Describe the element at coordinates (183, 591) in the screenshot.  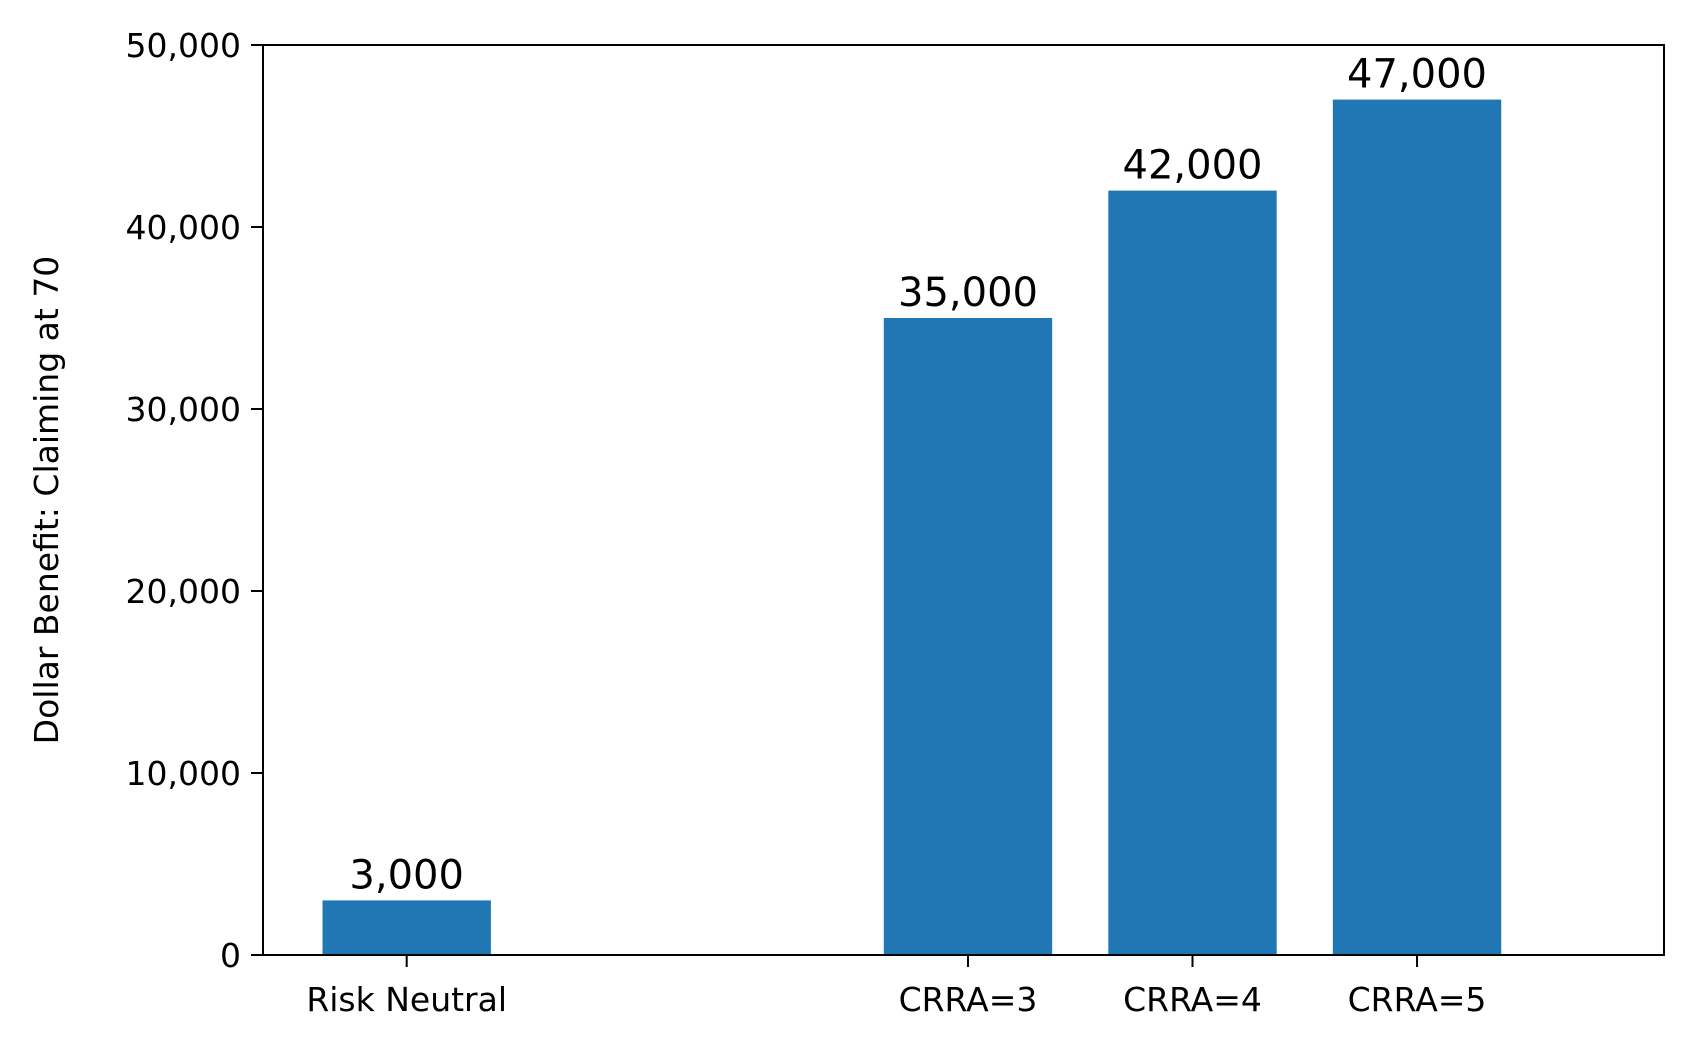
I see `y-tick-label-3: 20,000` at that location.